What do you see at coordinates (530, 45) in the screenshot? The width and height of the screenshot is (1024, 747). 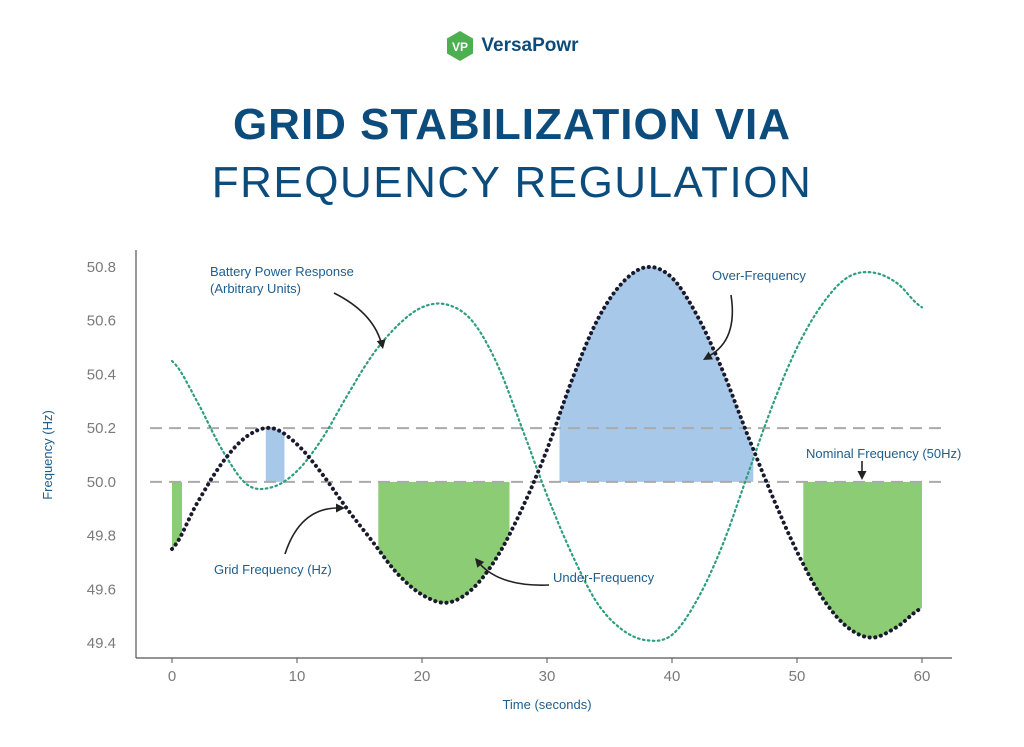 I see `brand-name: VersaPowr` at bounding box center [530, 45].